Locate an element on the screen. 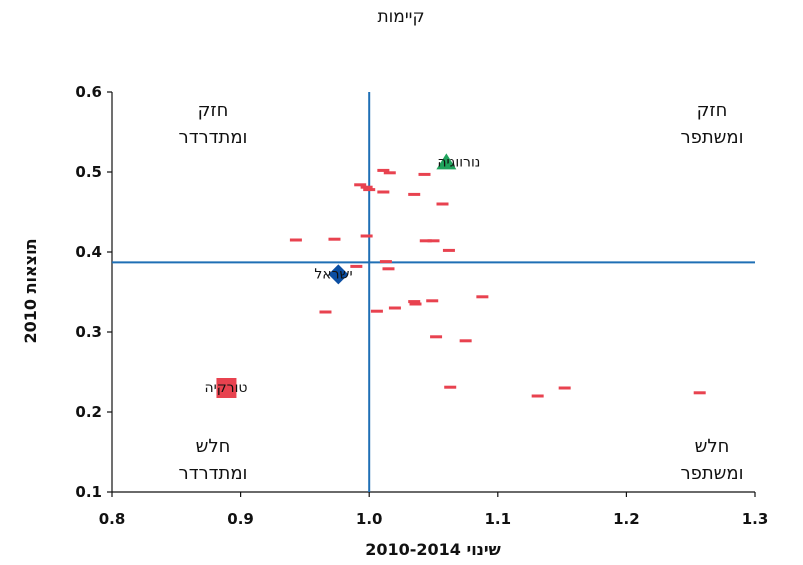 The height and width of the screenshot is (565, 803). y-tick-label: 0.5 is located at coordinates (88, 172).